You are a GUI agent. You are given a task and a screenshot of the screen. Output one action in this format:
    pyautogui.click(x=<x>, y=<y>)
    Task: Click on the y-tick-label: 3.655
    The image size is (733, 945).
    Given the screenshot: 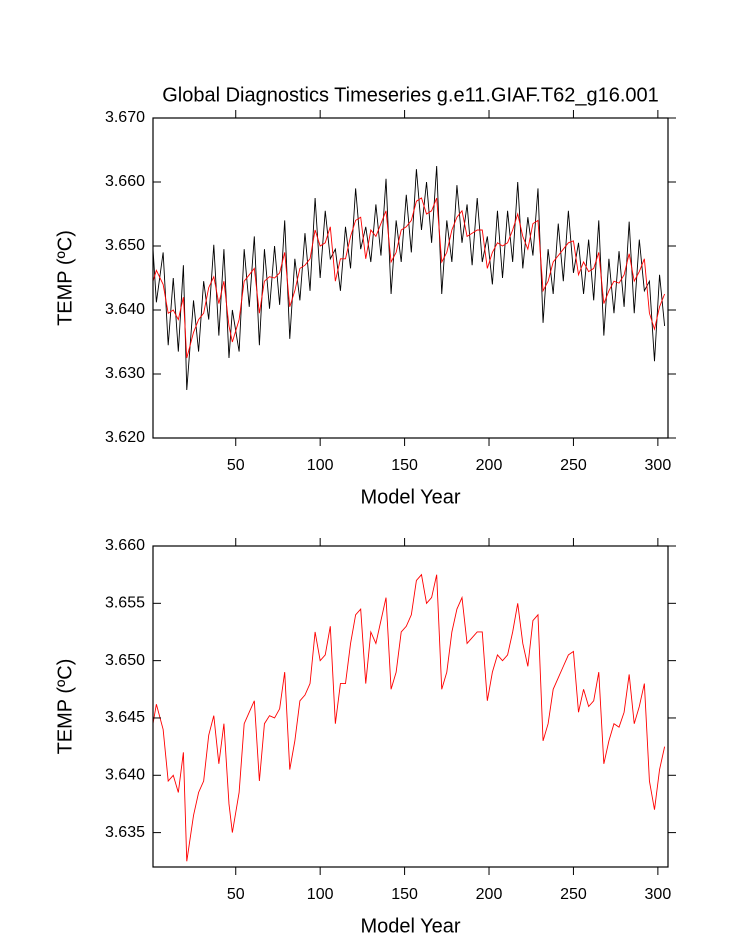 What is the action you would take?
    pyautogui.click(x=125, y=603)
    